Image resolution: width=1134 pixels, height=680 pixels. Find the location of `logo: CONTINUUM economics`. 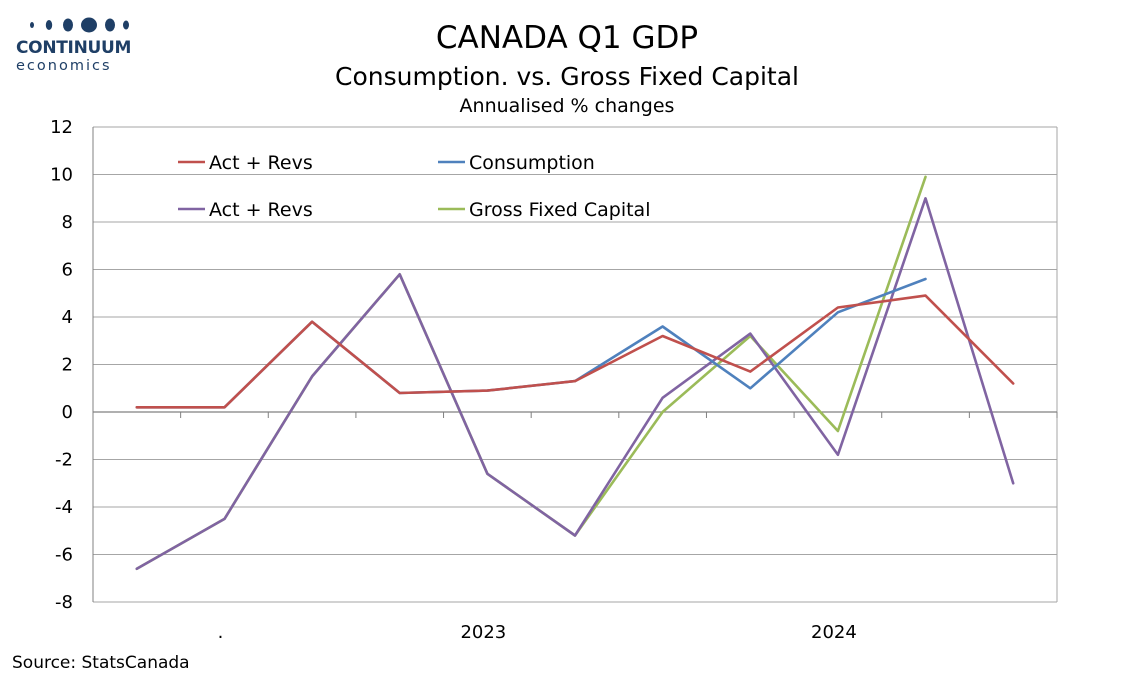

logo: CONTINUUM economics is located at coordinates (74, 44).